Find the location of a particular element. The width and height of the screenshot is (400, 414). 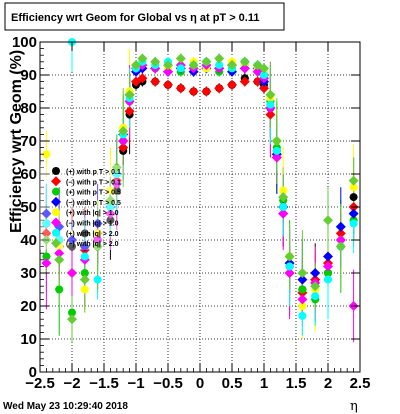

y-tick-label: 80 is located at coordinates (28, 108).